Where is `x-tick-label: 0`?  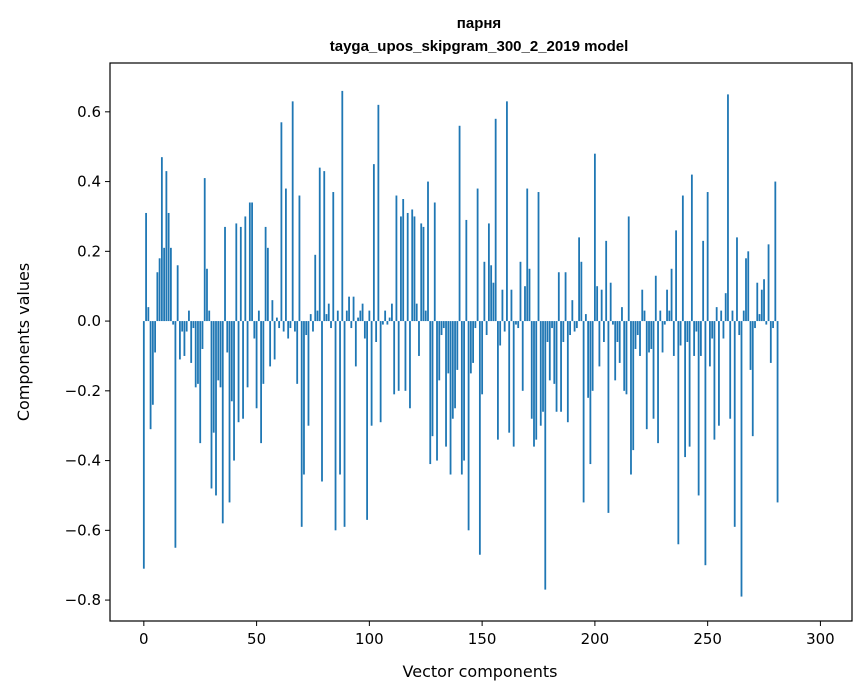 x-tick-label: 0 is located at coordinates (144, 639).